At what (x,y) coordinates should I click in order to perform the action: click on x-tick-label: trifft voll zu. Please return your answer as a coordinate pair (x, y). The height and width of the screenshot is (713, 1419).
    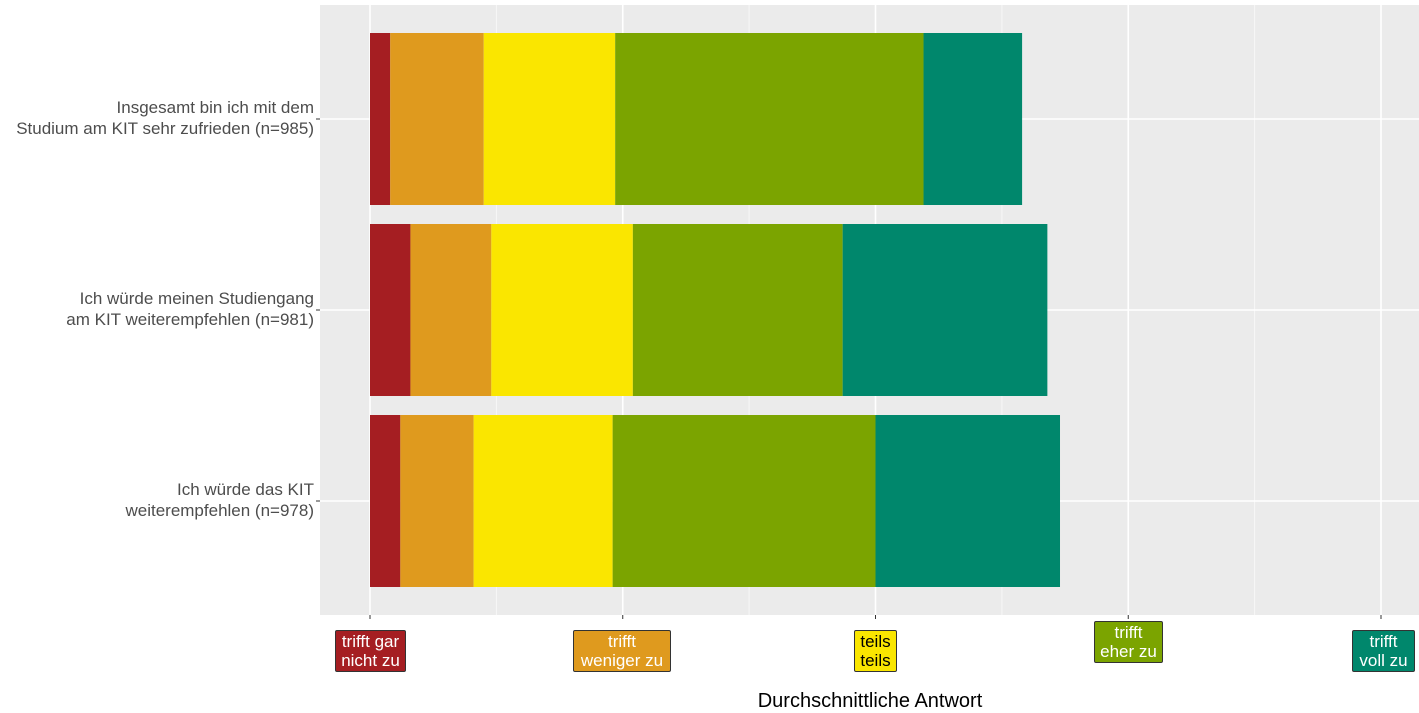
    Looking at the image, I should click on (1383, 651).